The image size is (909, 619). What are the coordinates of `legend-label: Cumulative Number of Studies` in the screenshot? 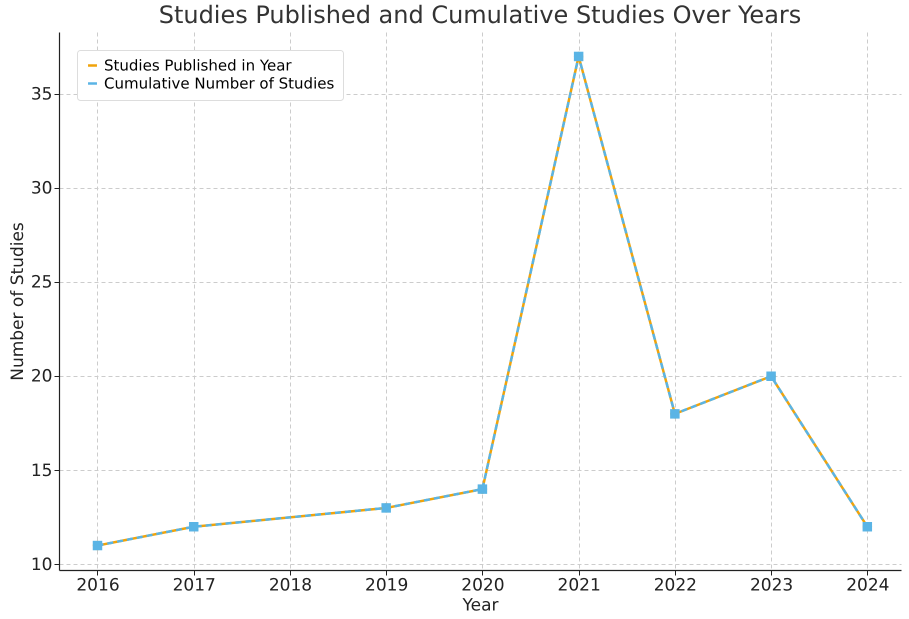 It's located at (219, 83).